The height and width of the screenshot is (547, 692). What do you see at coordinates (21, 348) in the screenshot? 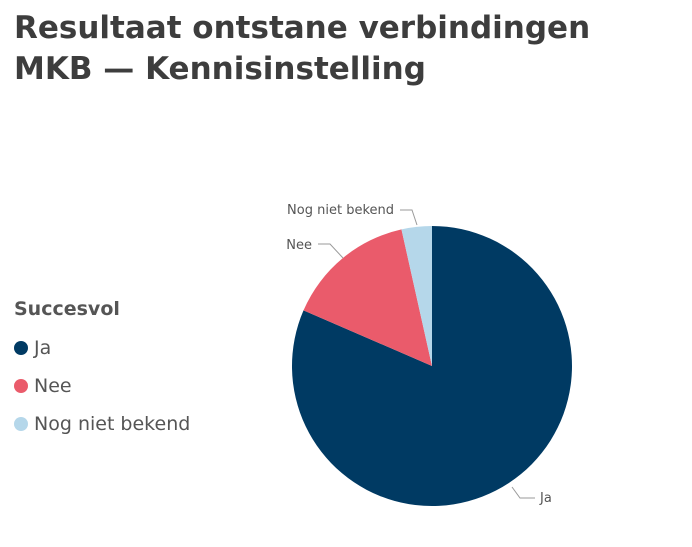
I see `legend-swatch-ja` at bounding box center [21, 348].